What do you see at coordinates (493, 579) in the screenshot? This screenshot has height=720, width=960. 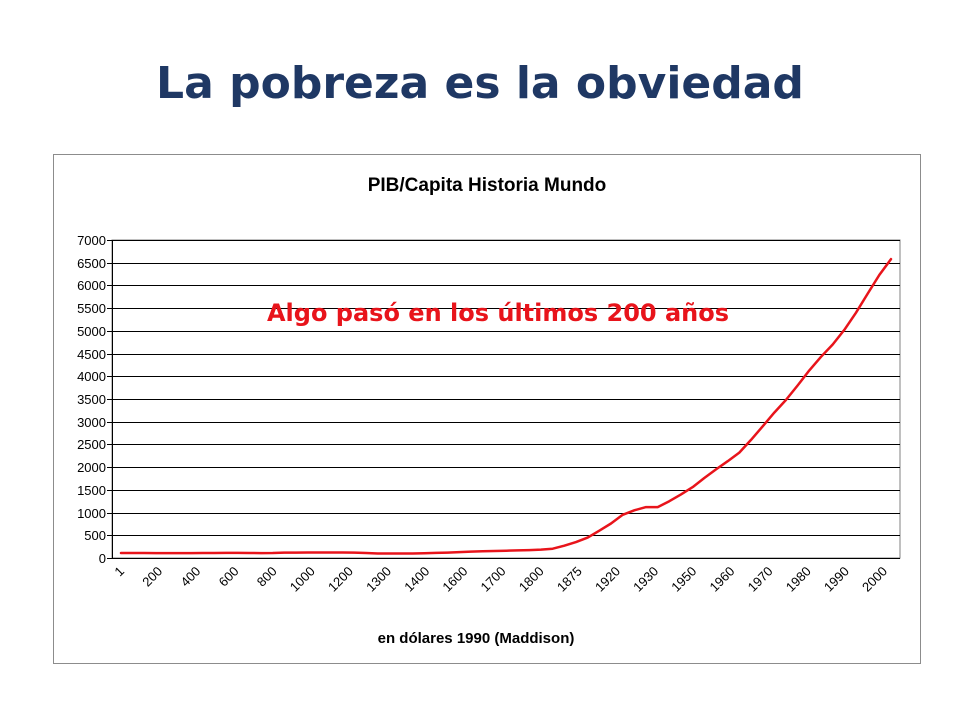 I see `x-tick-label: 1700` at bounding box center [493, 579].